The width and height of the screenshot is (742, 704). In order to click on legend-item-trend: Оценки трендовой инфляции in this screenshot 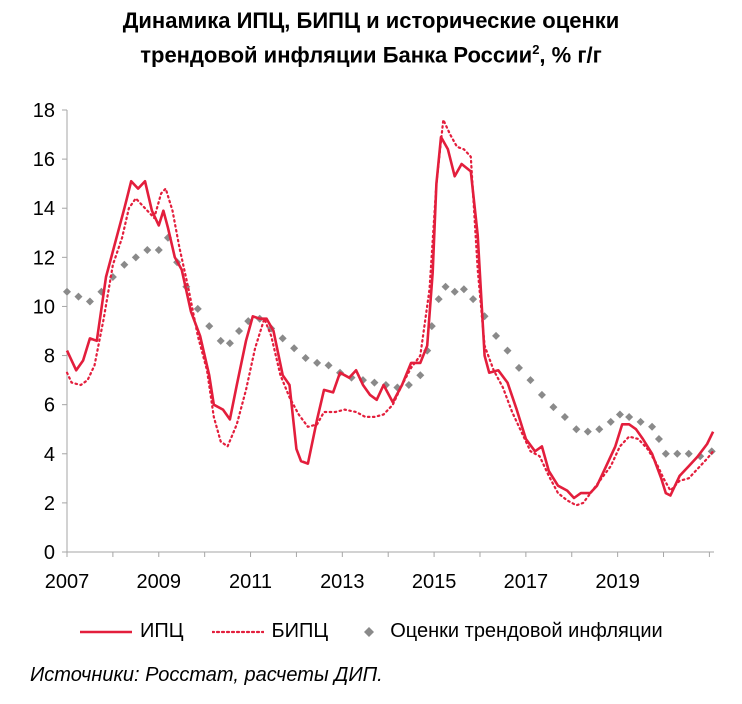, I will do `click(509, 631)`.